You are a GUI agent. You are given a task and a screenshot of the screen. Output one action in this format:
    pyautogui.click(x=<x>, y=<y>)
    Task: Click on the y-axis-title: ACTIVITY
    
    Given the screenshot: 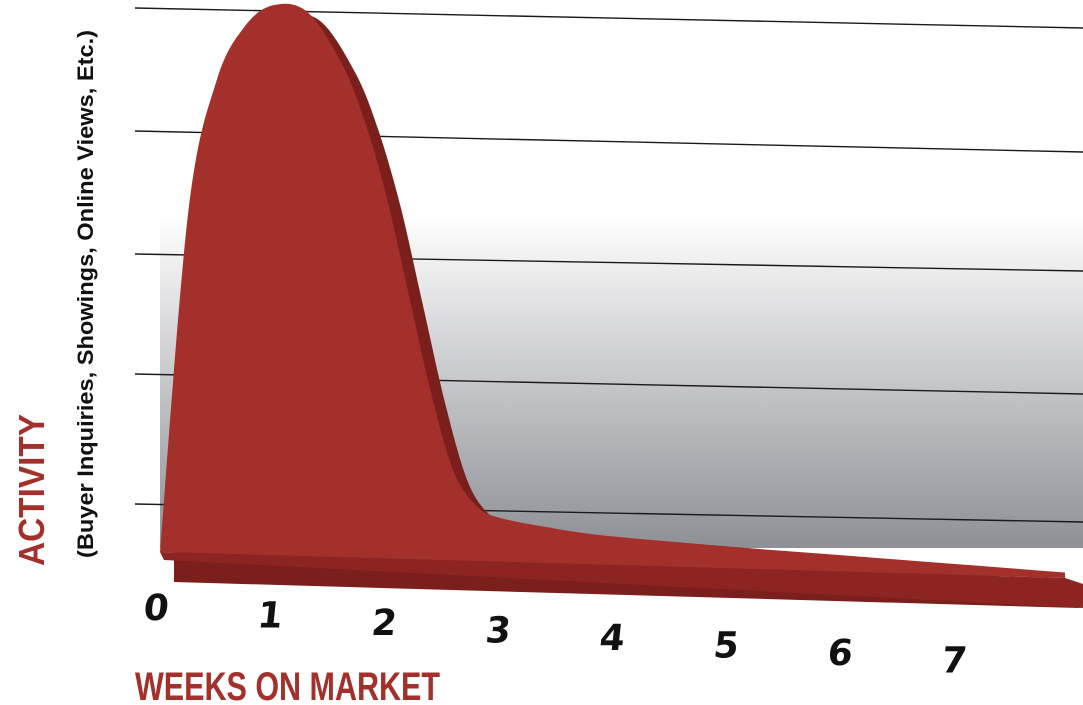 What is the action you would take?
    pyautogui.click(x=31, y=490)
    